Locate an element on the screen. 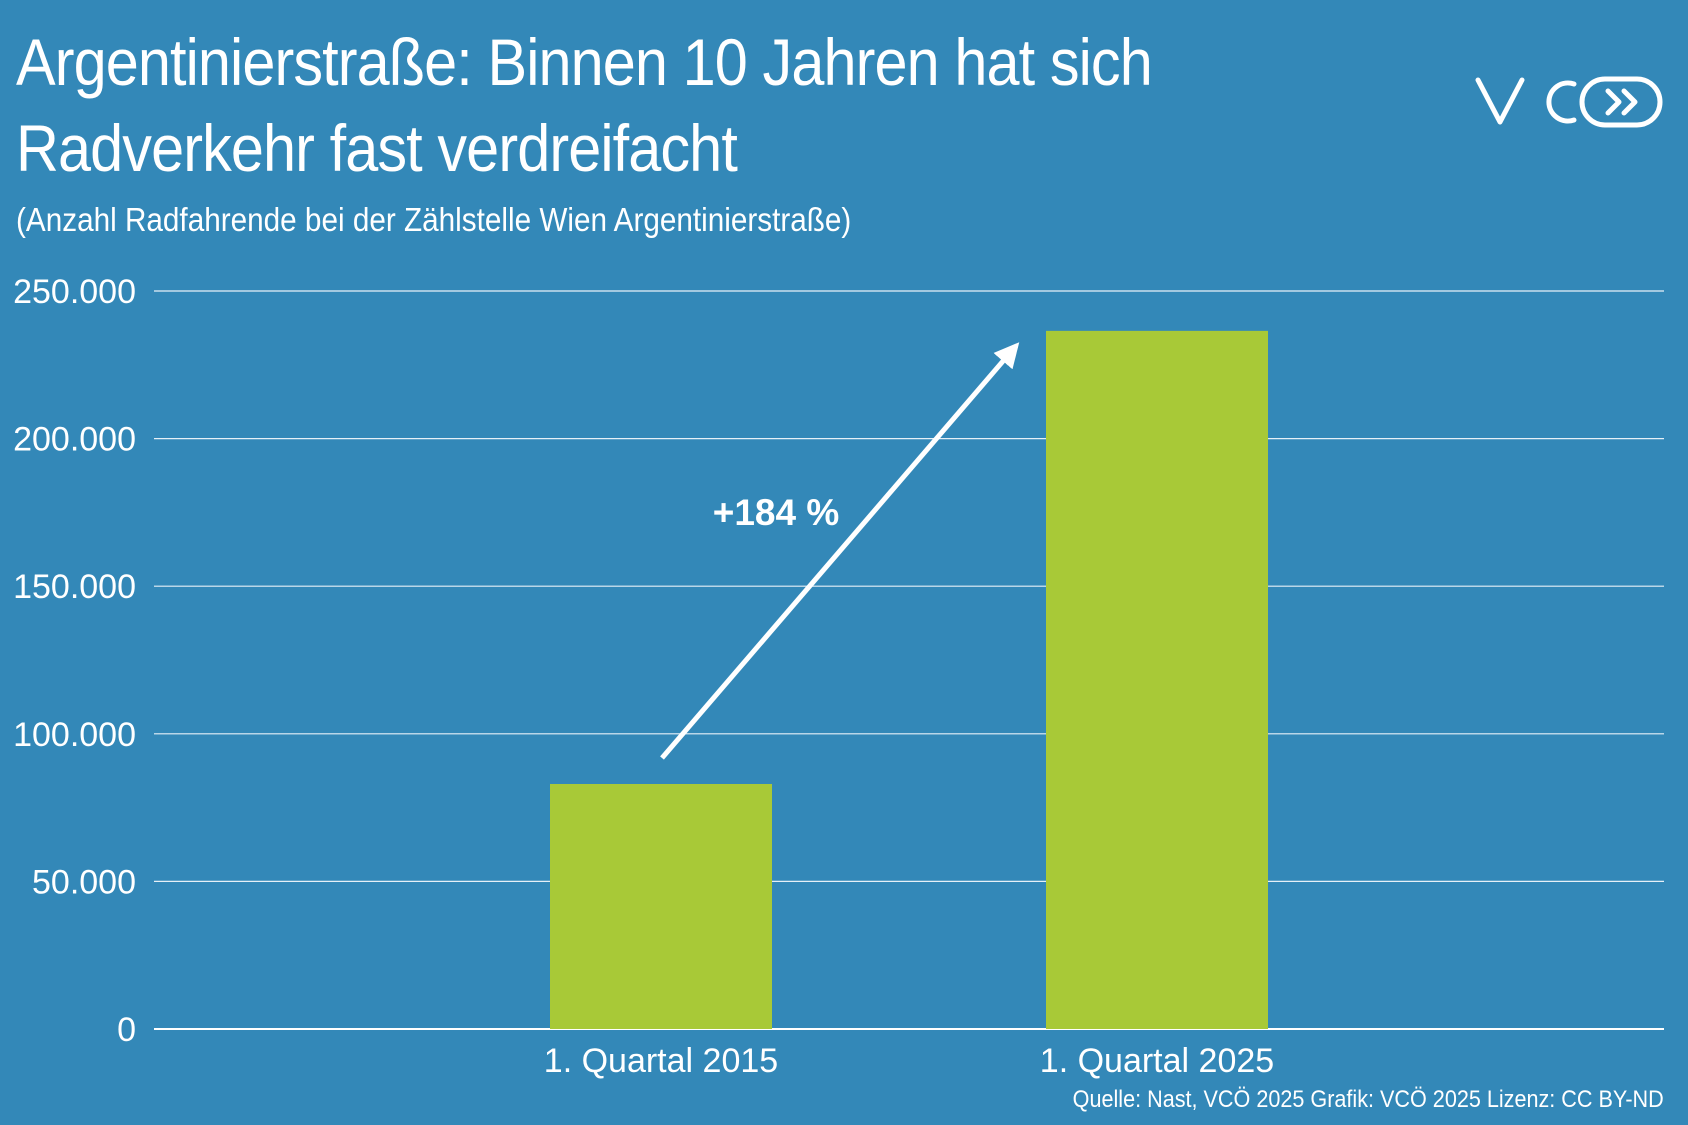  x-tick-label: 1. Quartal 2015 is located at coordinates (661, 1061).